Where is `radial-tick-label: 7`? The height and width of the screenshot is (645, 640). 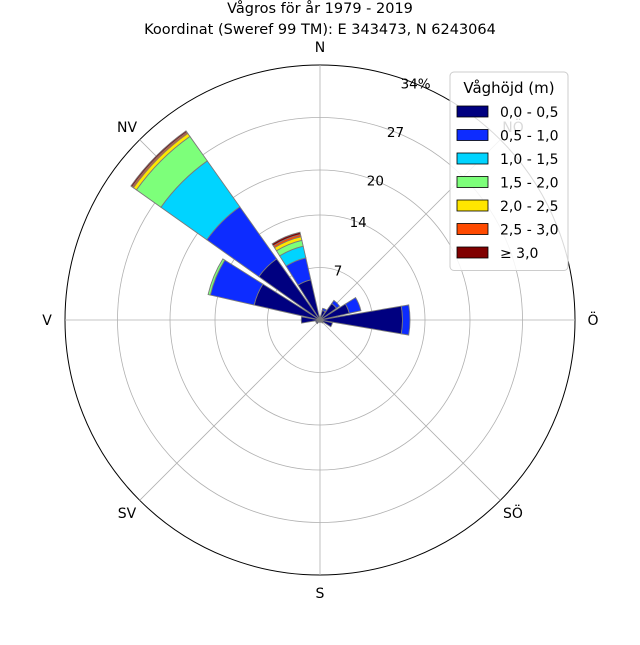 radial-tick-label: 7 is located at coordinates (338, 272).